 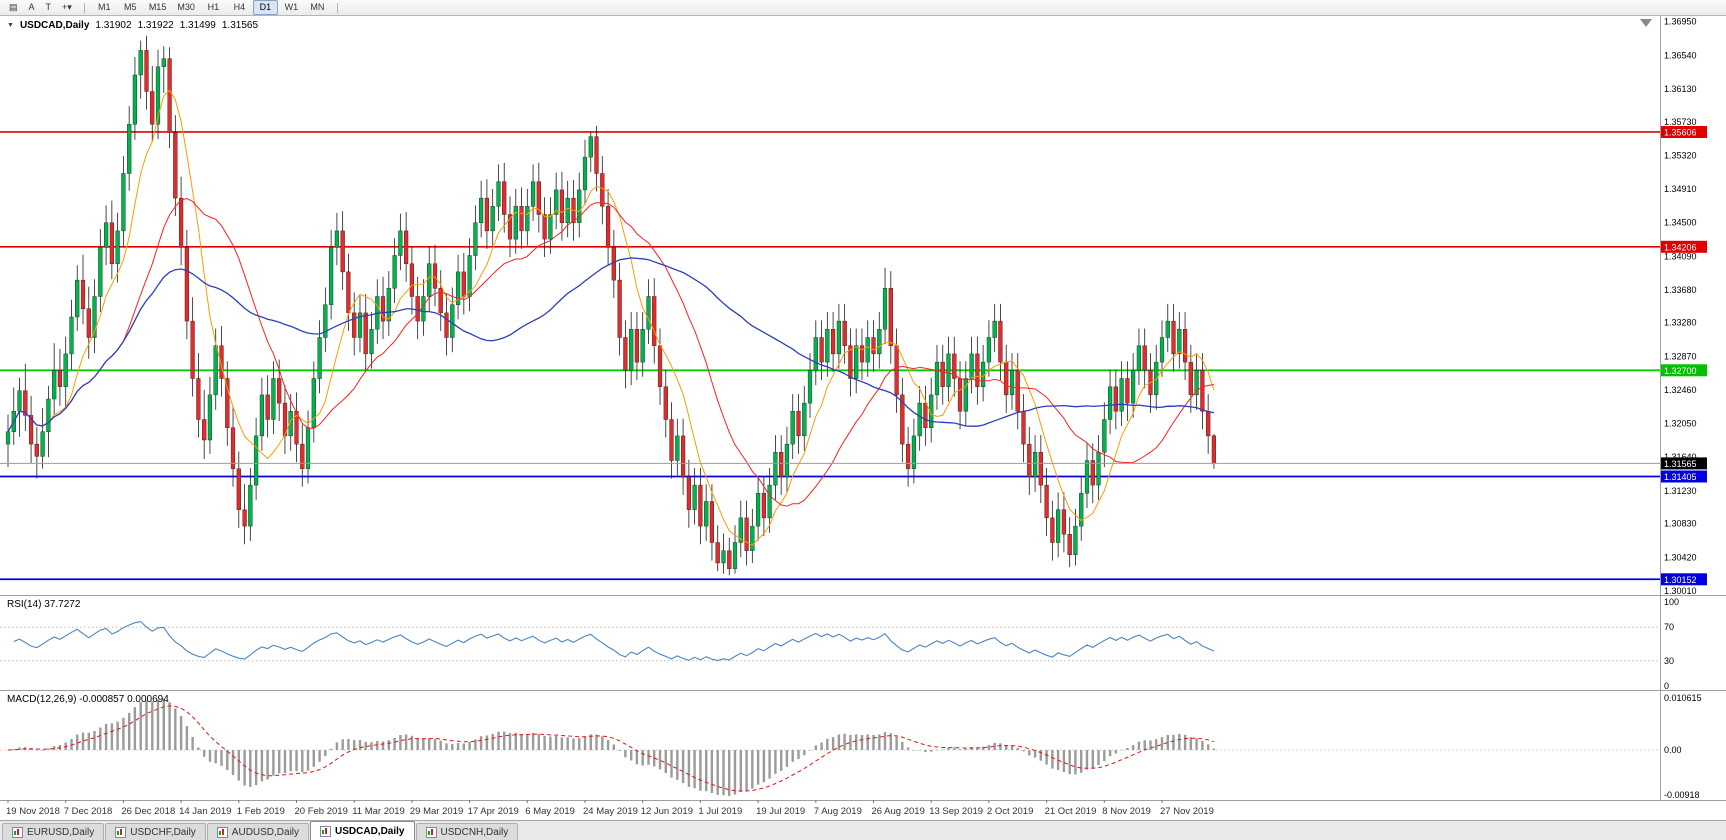 What do you see at coordinates (104, 7) in the screenshot?
I see `timeframe-m1-button: M1` at bounding box center [104, 7].